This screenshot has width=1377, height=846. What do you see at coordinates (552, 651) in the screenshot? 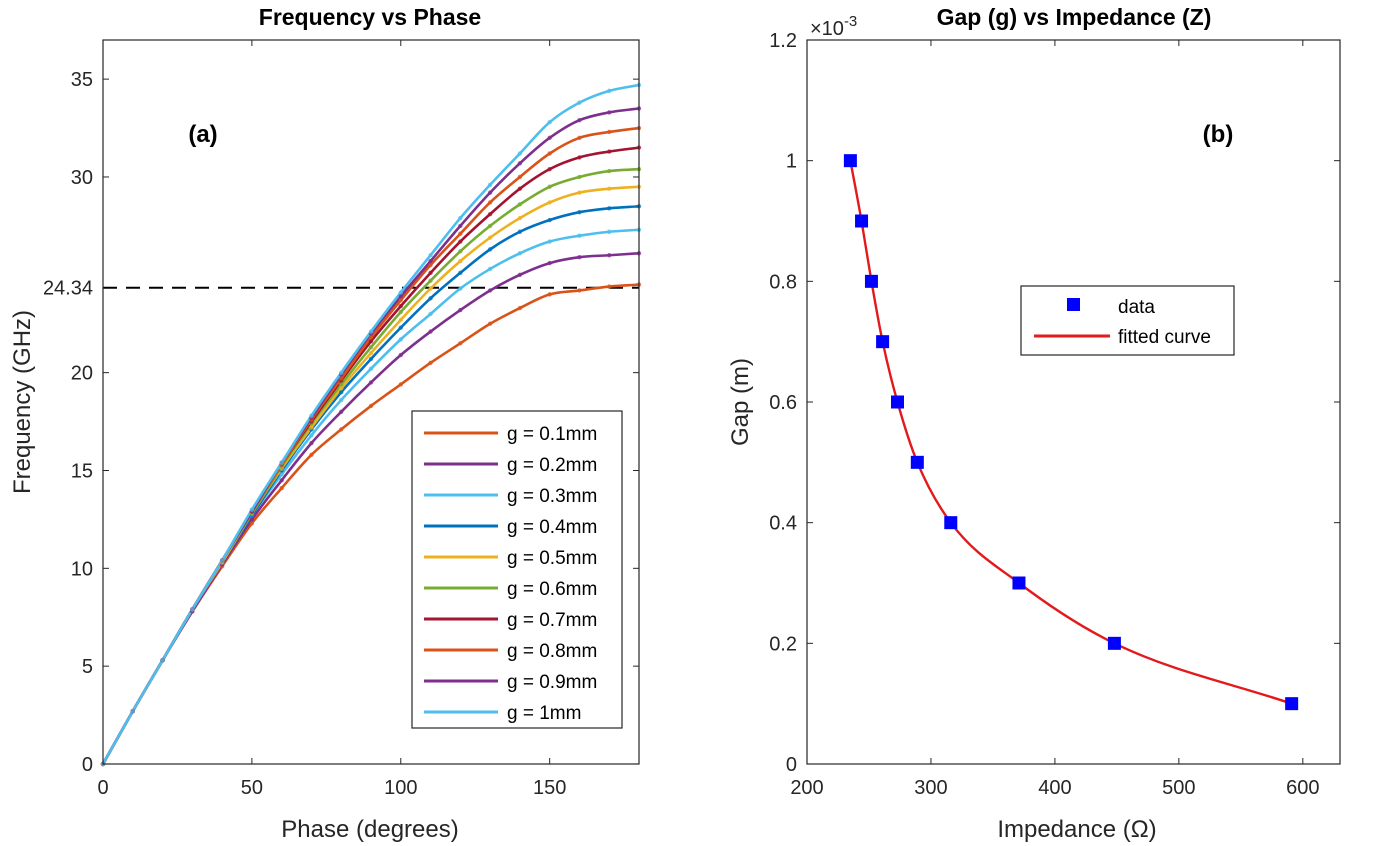
I see `legend-a-label: g = 0.8mm` at bounding box center [552, 651].